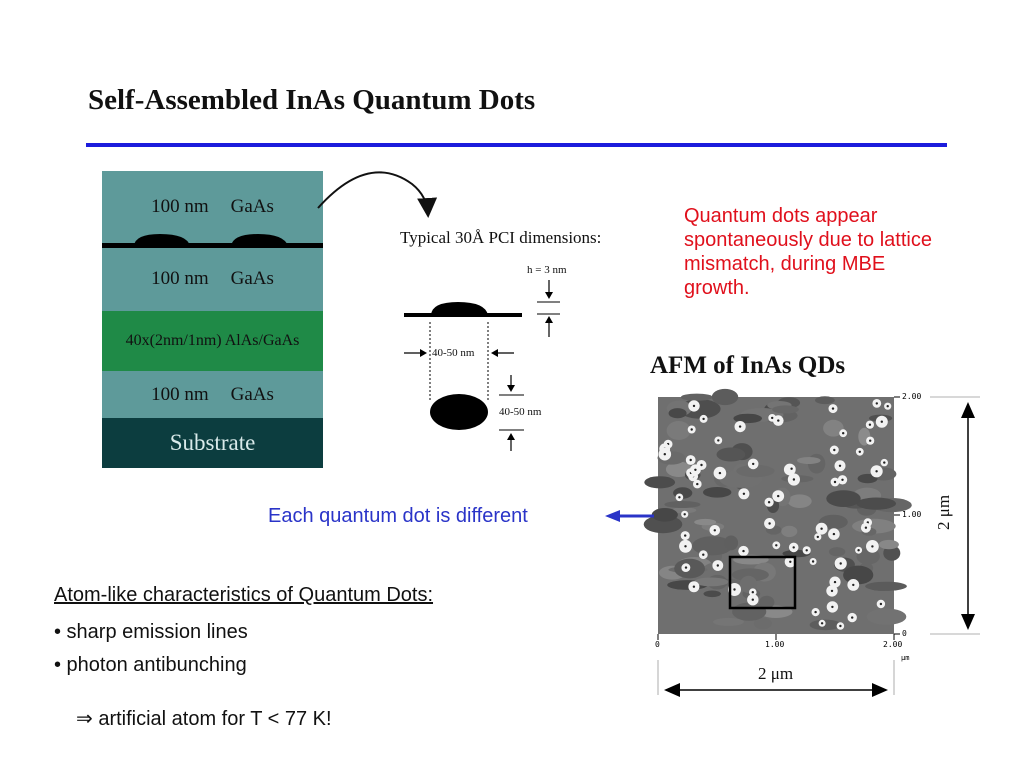  I want to click on spacer-gaas-layer: 100 nm GaAs, so click(212, 279).